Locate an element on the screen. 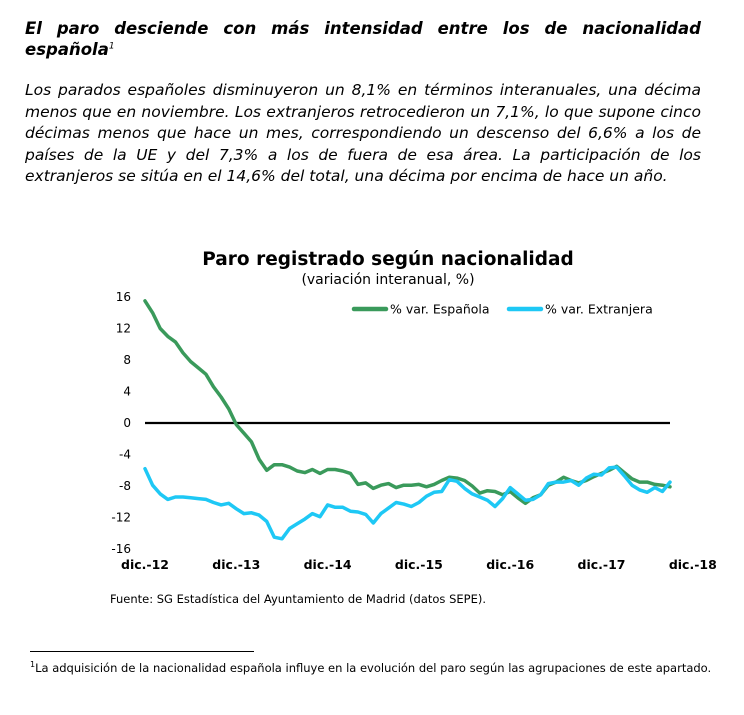 The width and height of the screenshot is (744, 715). y-tick-label: 12 is located at coordinates (123, 329).